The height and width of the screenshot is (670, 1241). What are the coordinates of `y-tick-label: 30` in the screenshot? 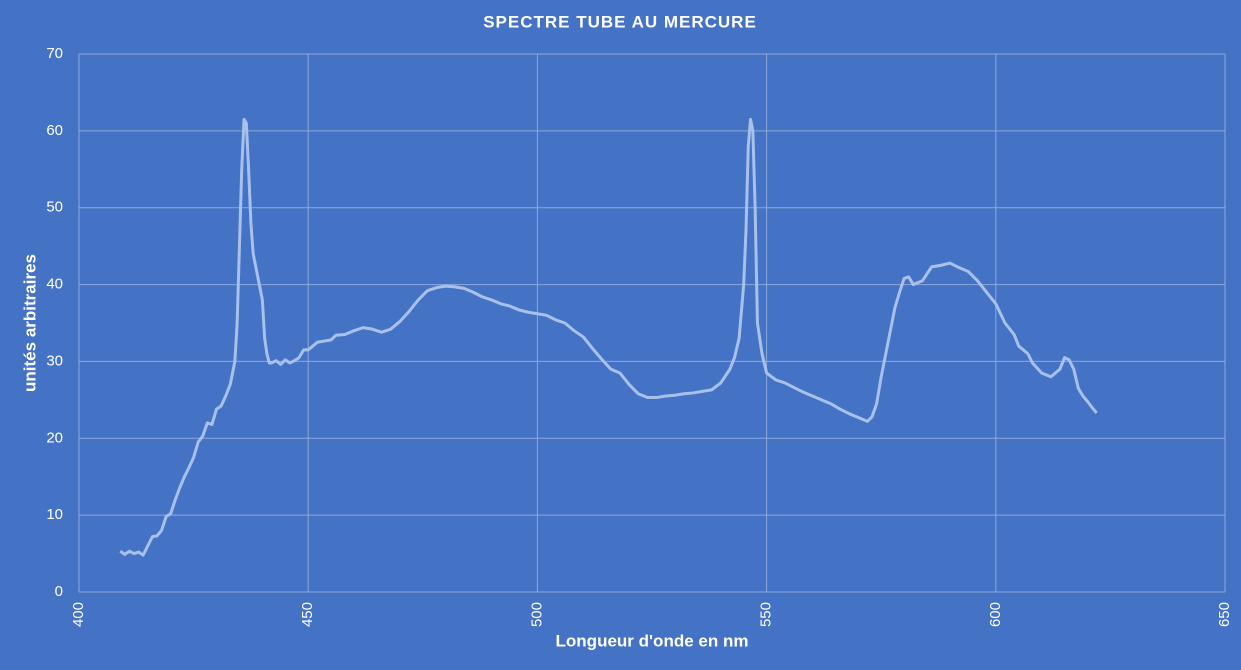 It's located at (54, 360).